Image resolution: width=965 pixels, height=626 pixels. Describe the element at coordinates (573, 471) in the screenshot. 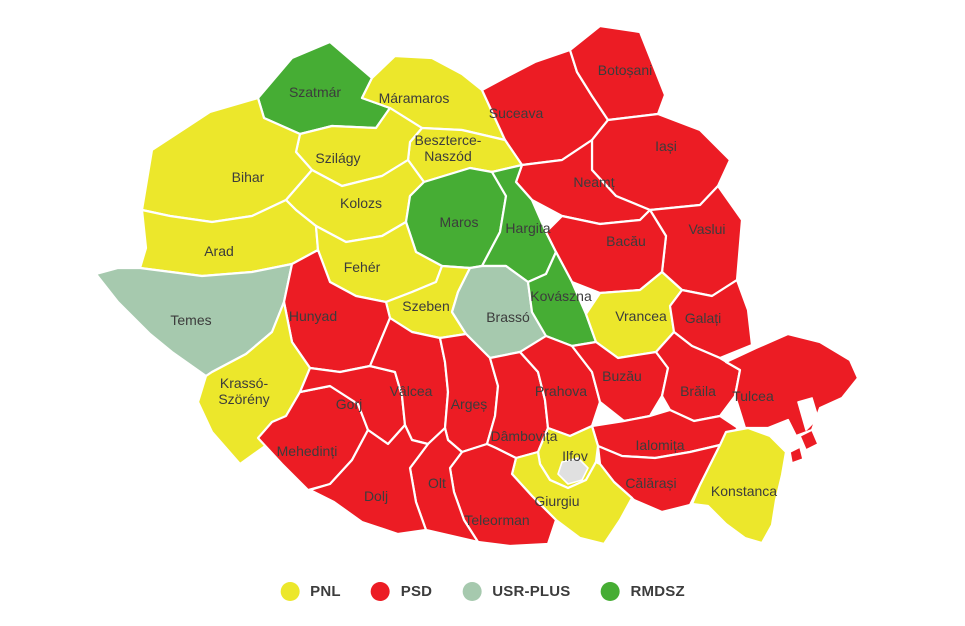

I see `bucharest-region` at that location.